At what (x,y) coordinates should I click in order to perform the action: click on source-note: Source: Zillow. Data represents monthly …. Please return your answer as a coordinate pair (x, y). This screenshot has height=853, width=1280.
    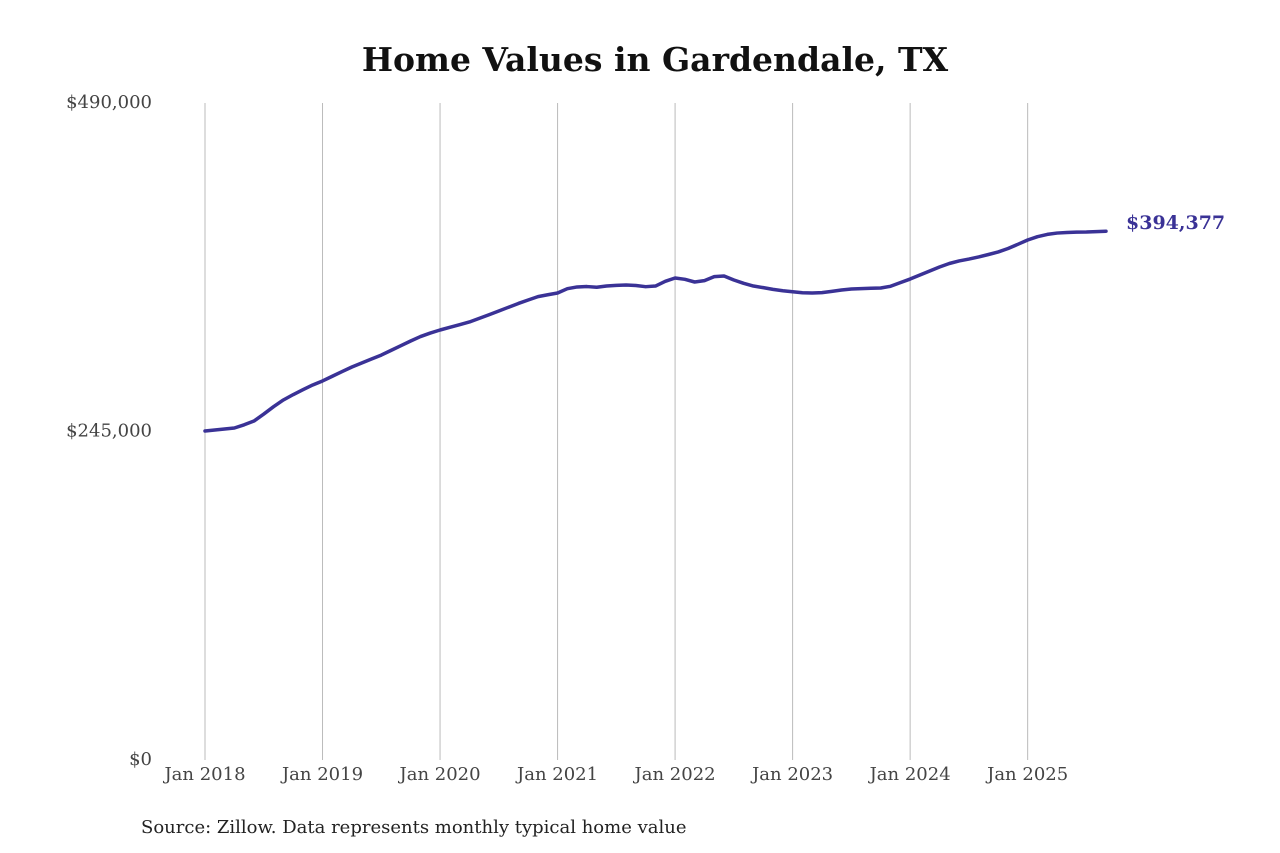
    Looking at the image, I should click on (414, 827).